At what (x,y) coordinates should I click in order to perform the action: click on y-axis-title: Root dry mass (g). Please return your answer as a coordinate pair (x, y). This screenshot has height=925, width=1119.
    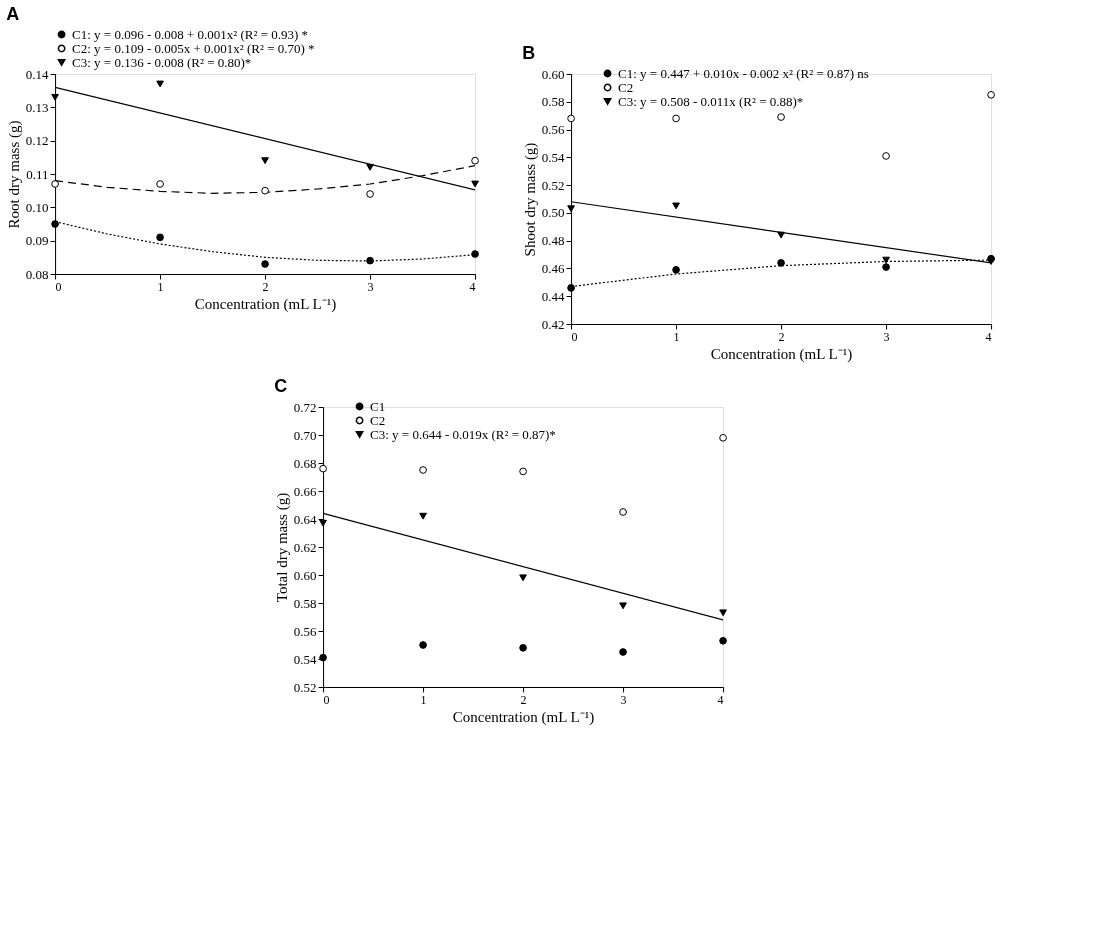
    Looking at the image, I should click on (14, 174).